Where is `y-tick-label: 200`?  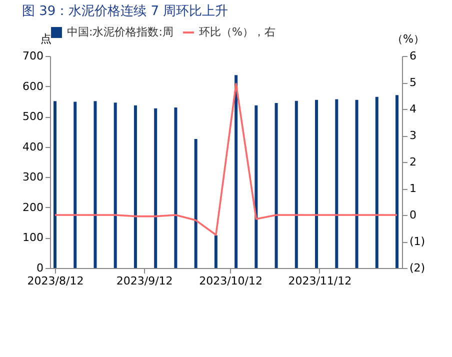 y-tick-label: 200 is located at coordinates (33, 207).